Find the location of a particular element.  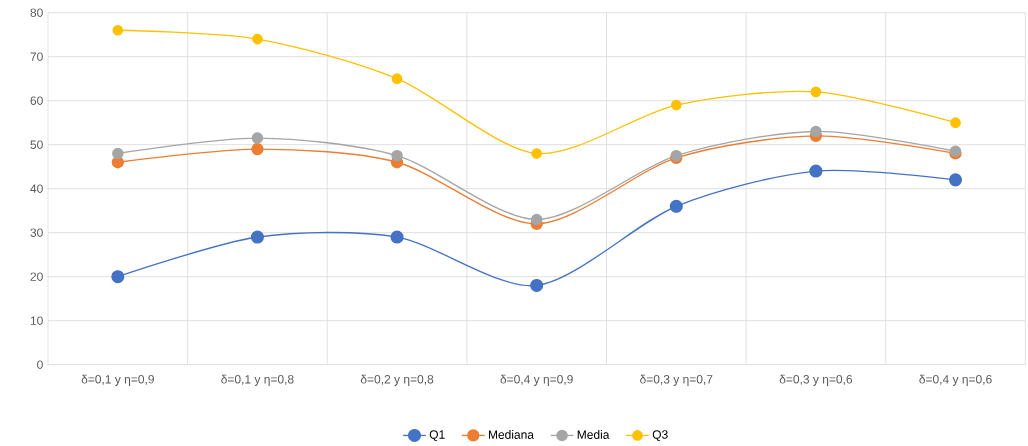

x-tick-label: δ=0,3 y η=0,6 is located at coordinates (816, 380).